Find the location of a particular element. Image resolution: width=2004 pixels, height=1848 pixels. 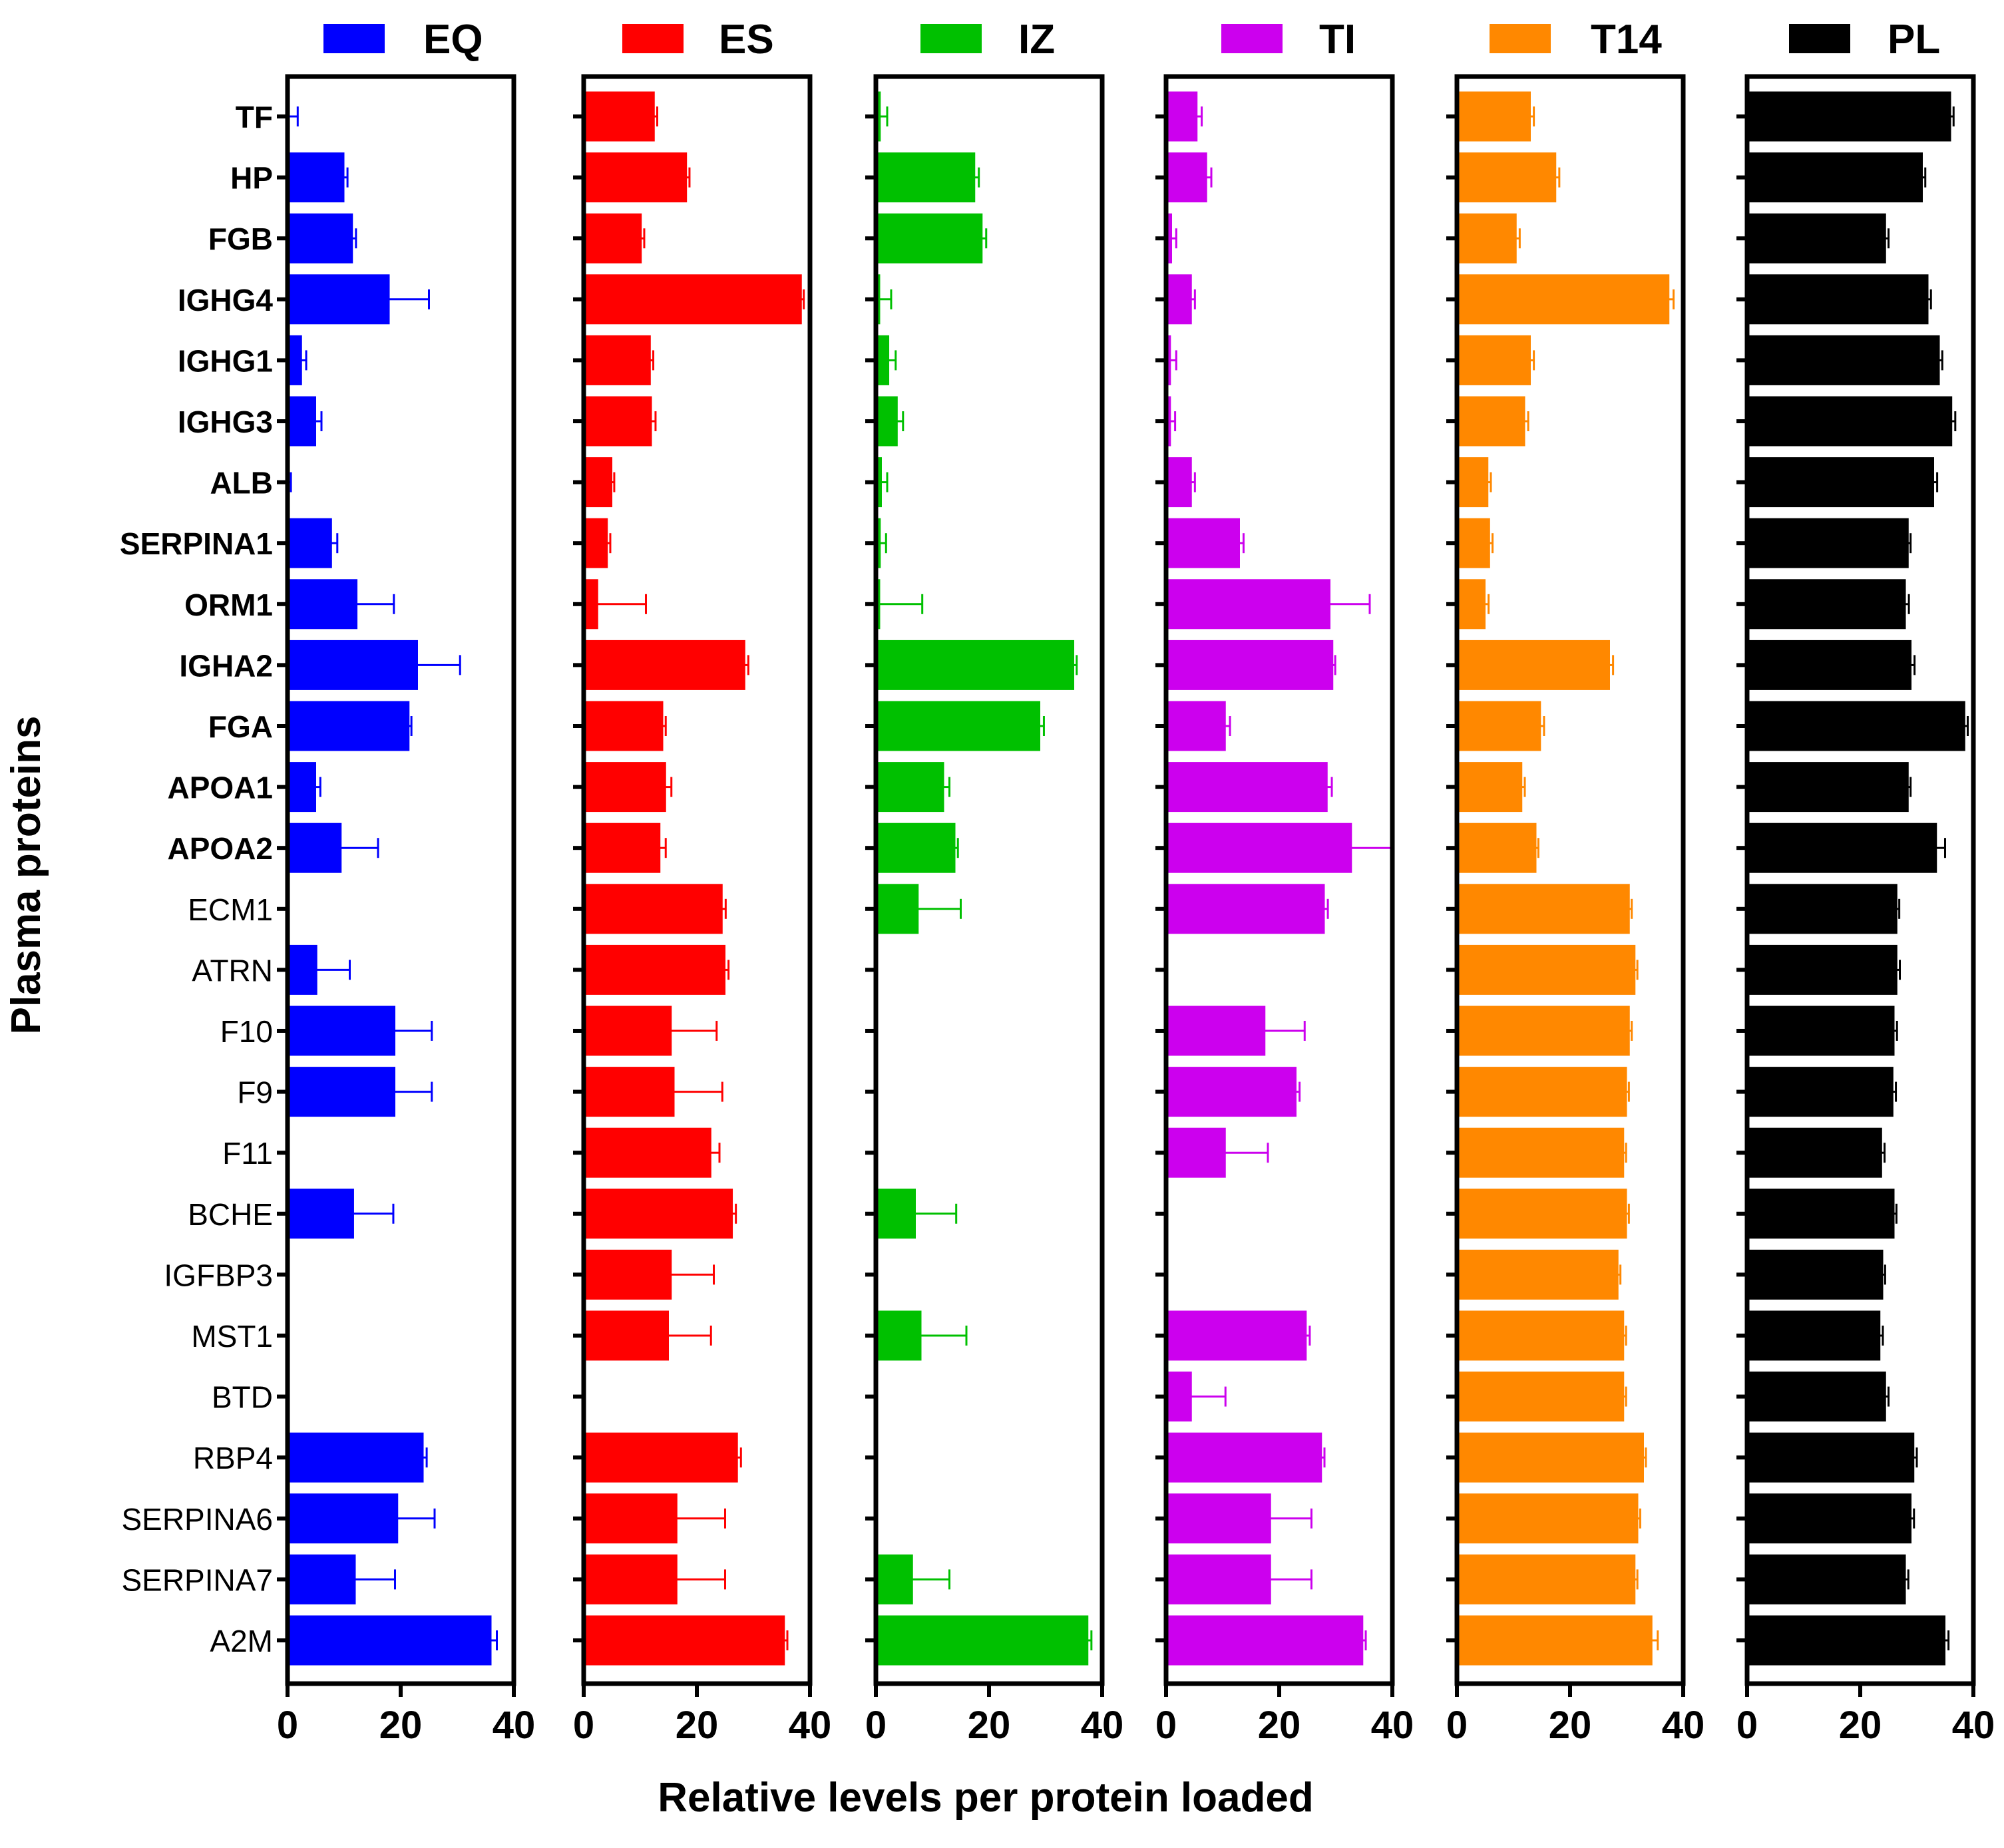

error-bar-t14-f9 is located at coordinates (1628, 1091).